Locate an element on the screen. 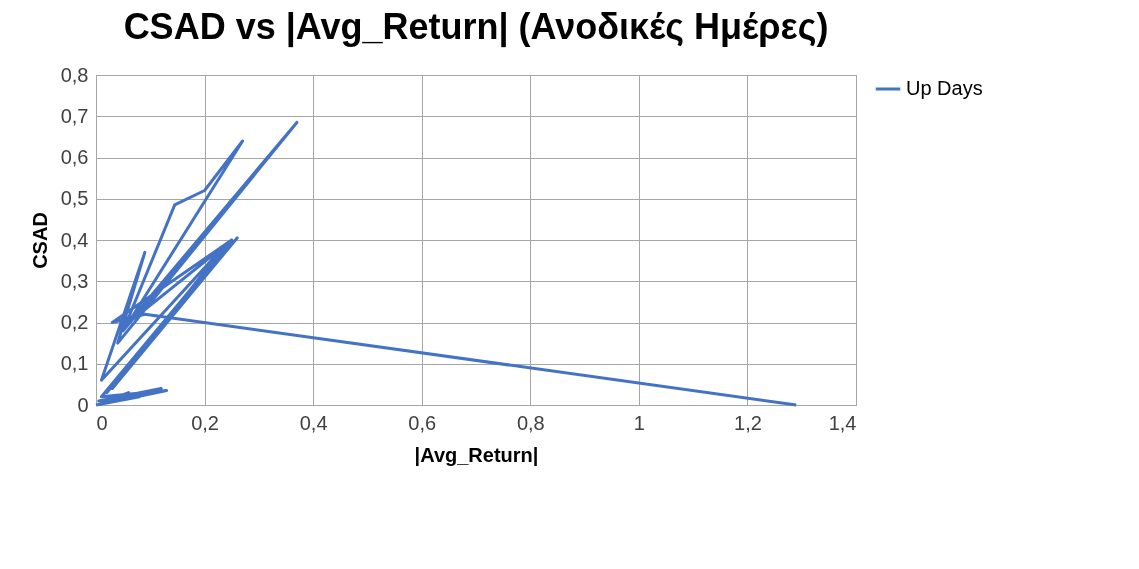 Image resolution: width=1139 pixels, height=569 pixels. y-tick-label: 0,3 is located at coordinates (74, 280).